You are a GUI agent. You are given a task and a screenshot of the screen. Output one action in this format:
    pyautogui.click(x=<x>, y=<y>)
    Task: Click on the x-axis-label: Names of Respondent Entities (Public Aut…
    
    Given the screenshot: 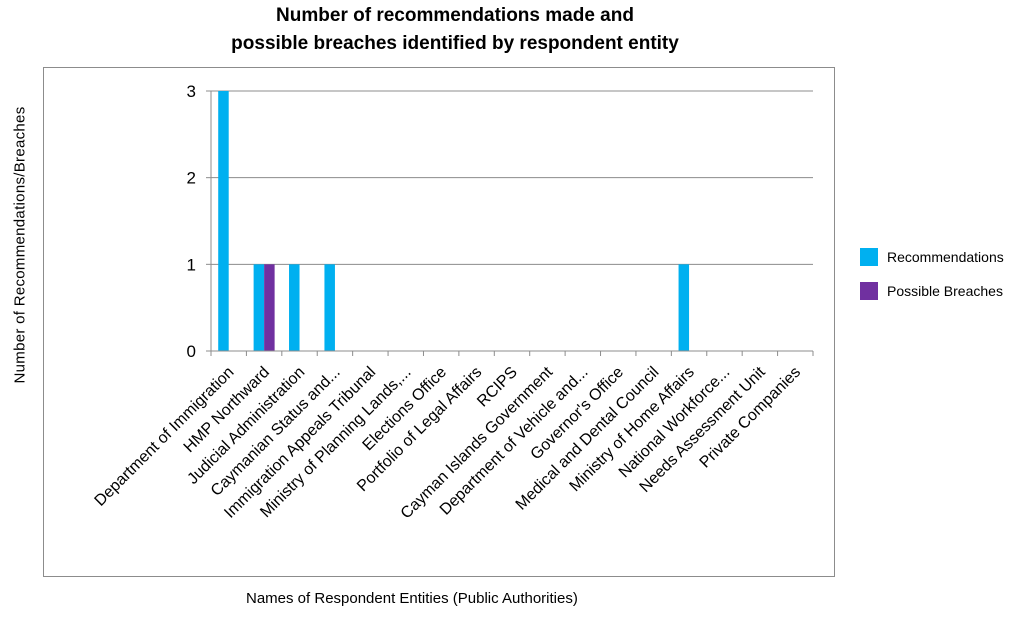 What is the action you would take?
    pyautogui.click(x=412, y=598)
    